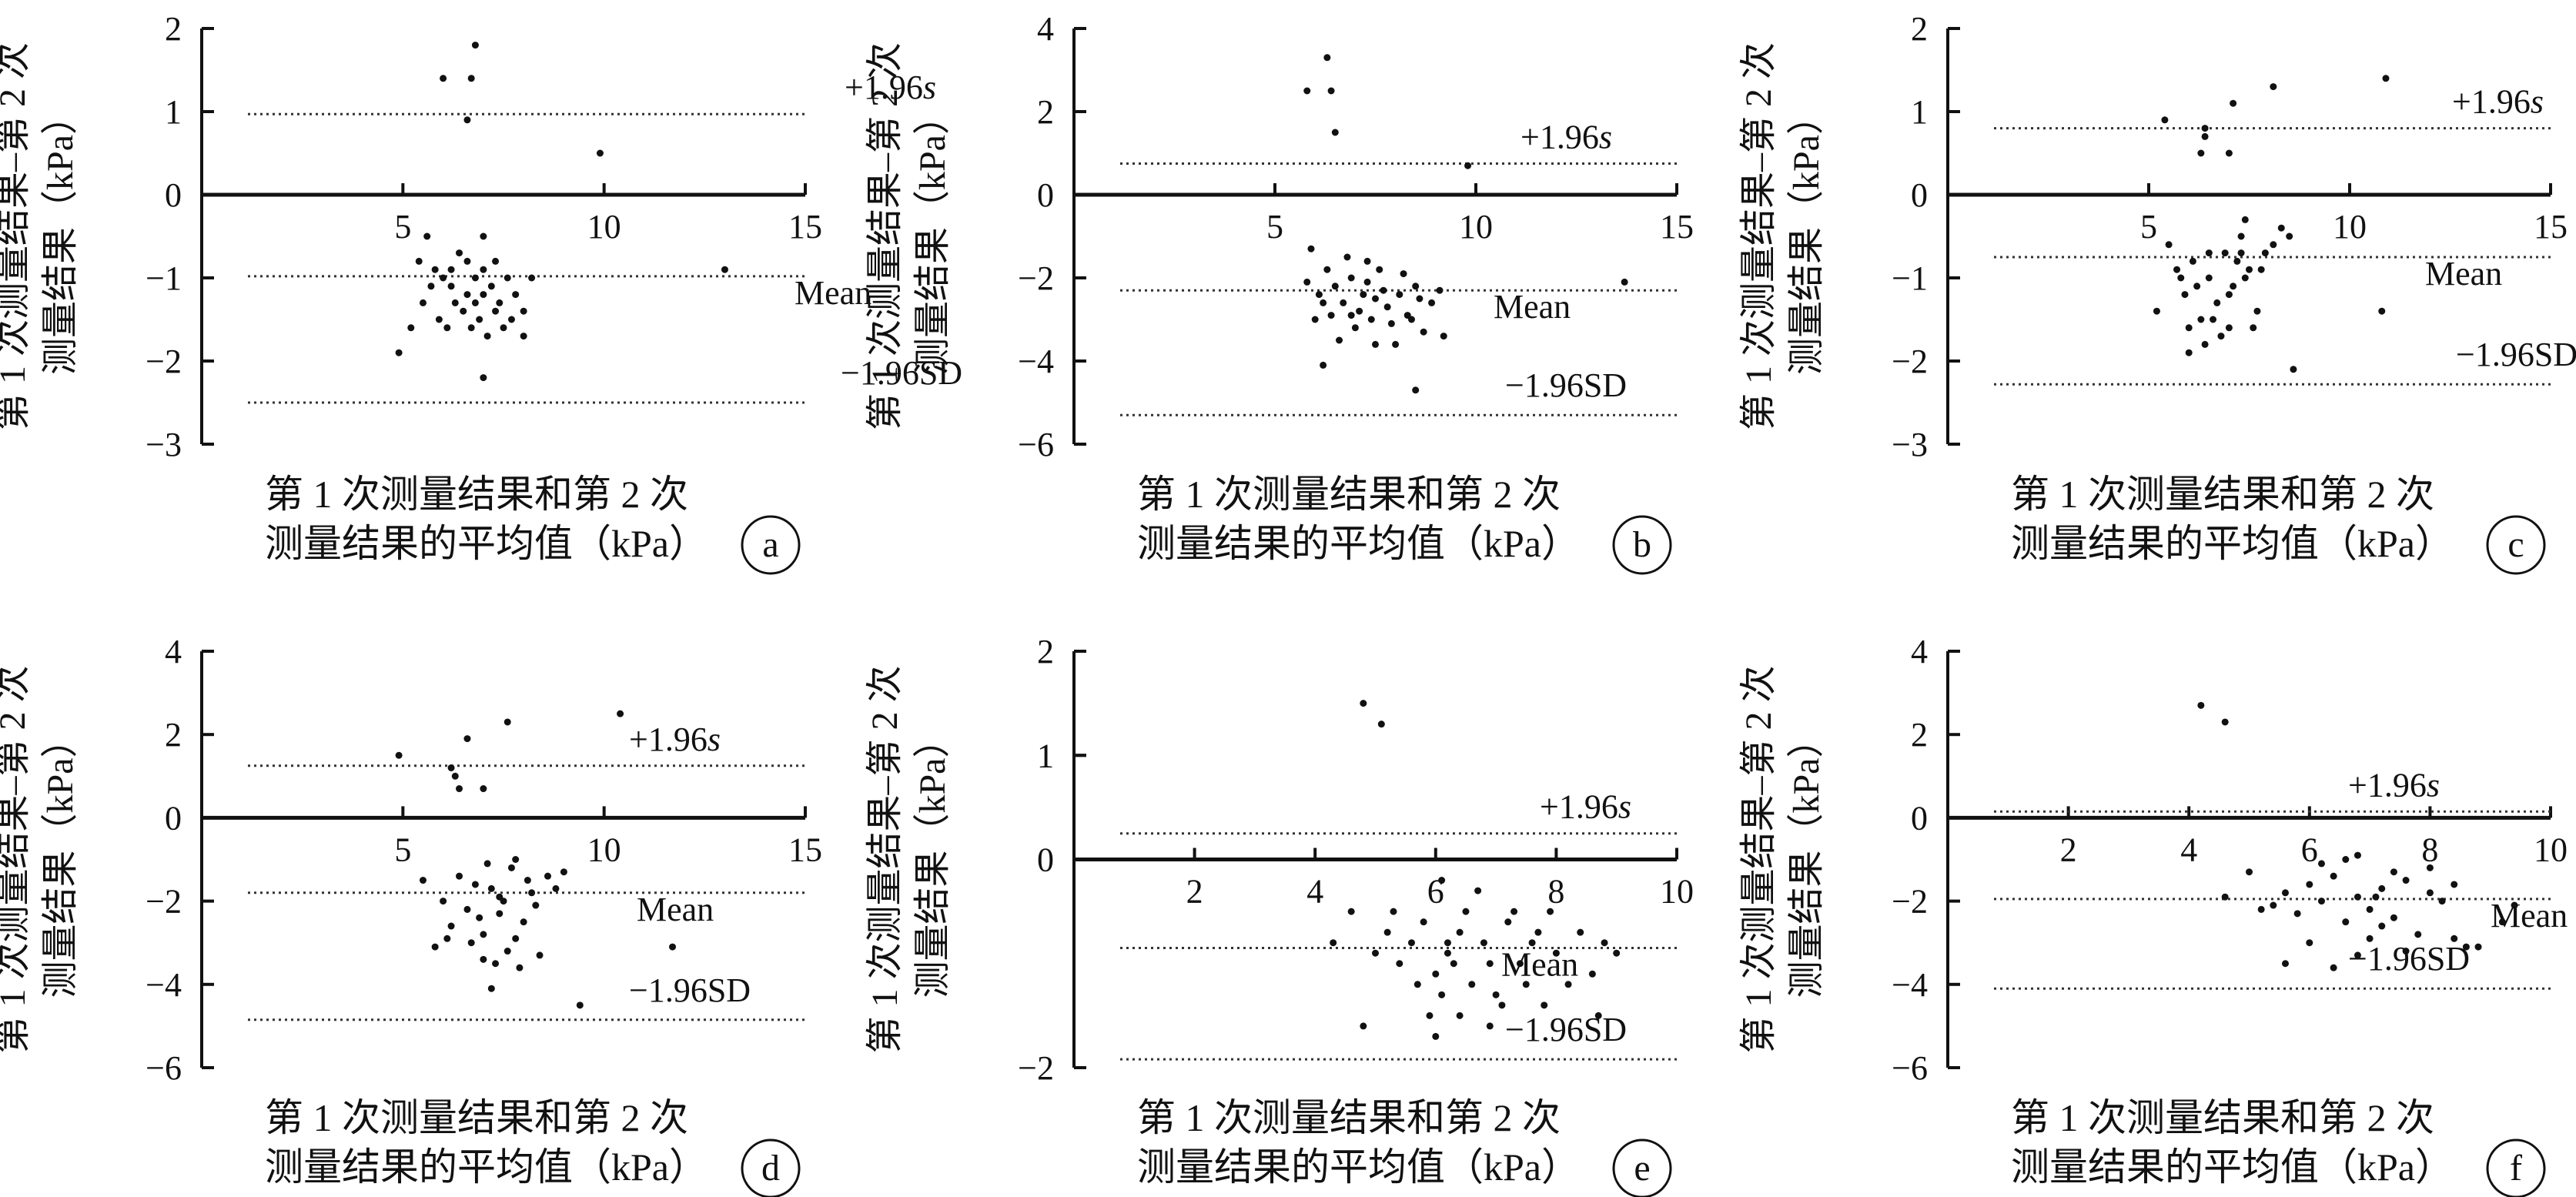  I want to click on y-axis-title: 第 1 次测量结果–第 2 次, so click(16, 859).